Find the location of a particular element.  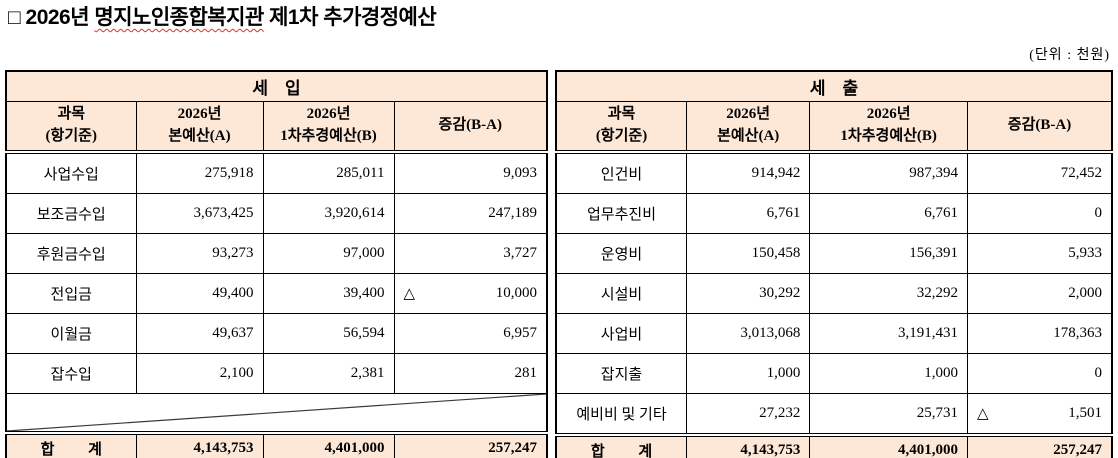

table-row: 보조금수입 3,673,425 3,920,614 247,189 is located at coordinates (276, 213).